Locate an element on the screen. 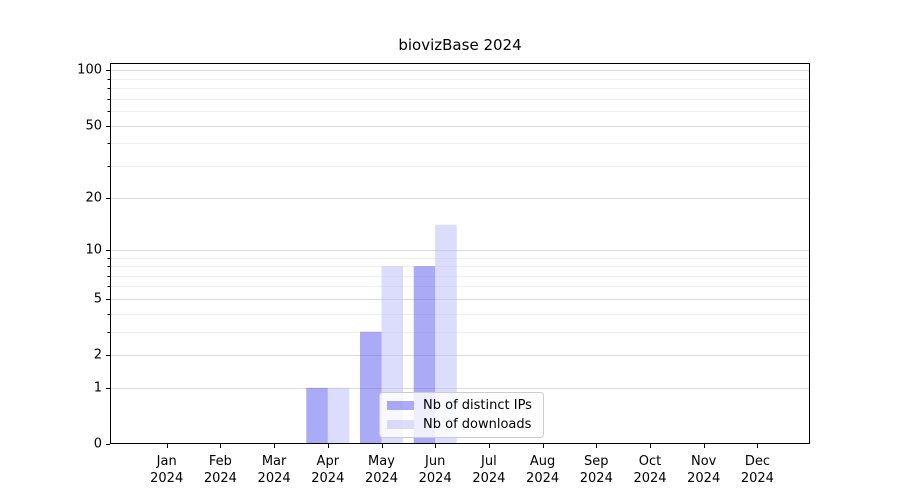  x-tick-label: Jul 2024 is located at coordinates (489, 470).